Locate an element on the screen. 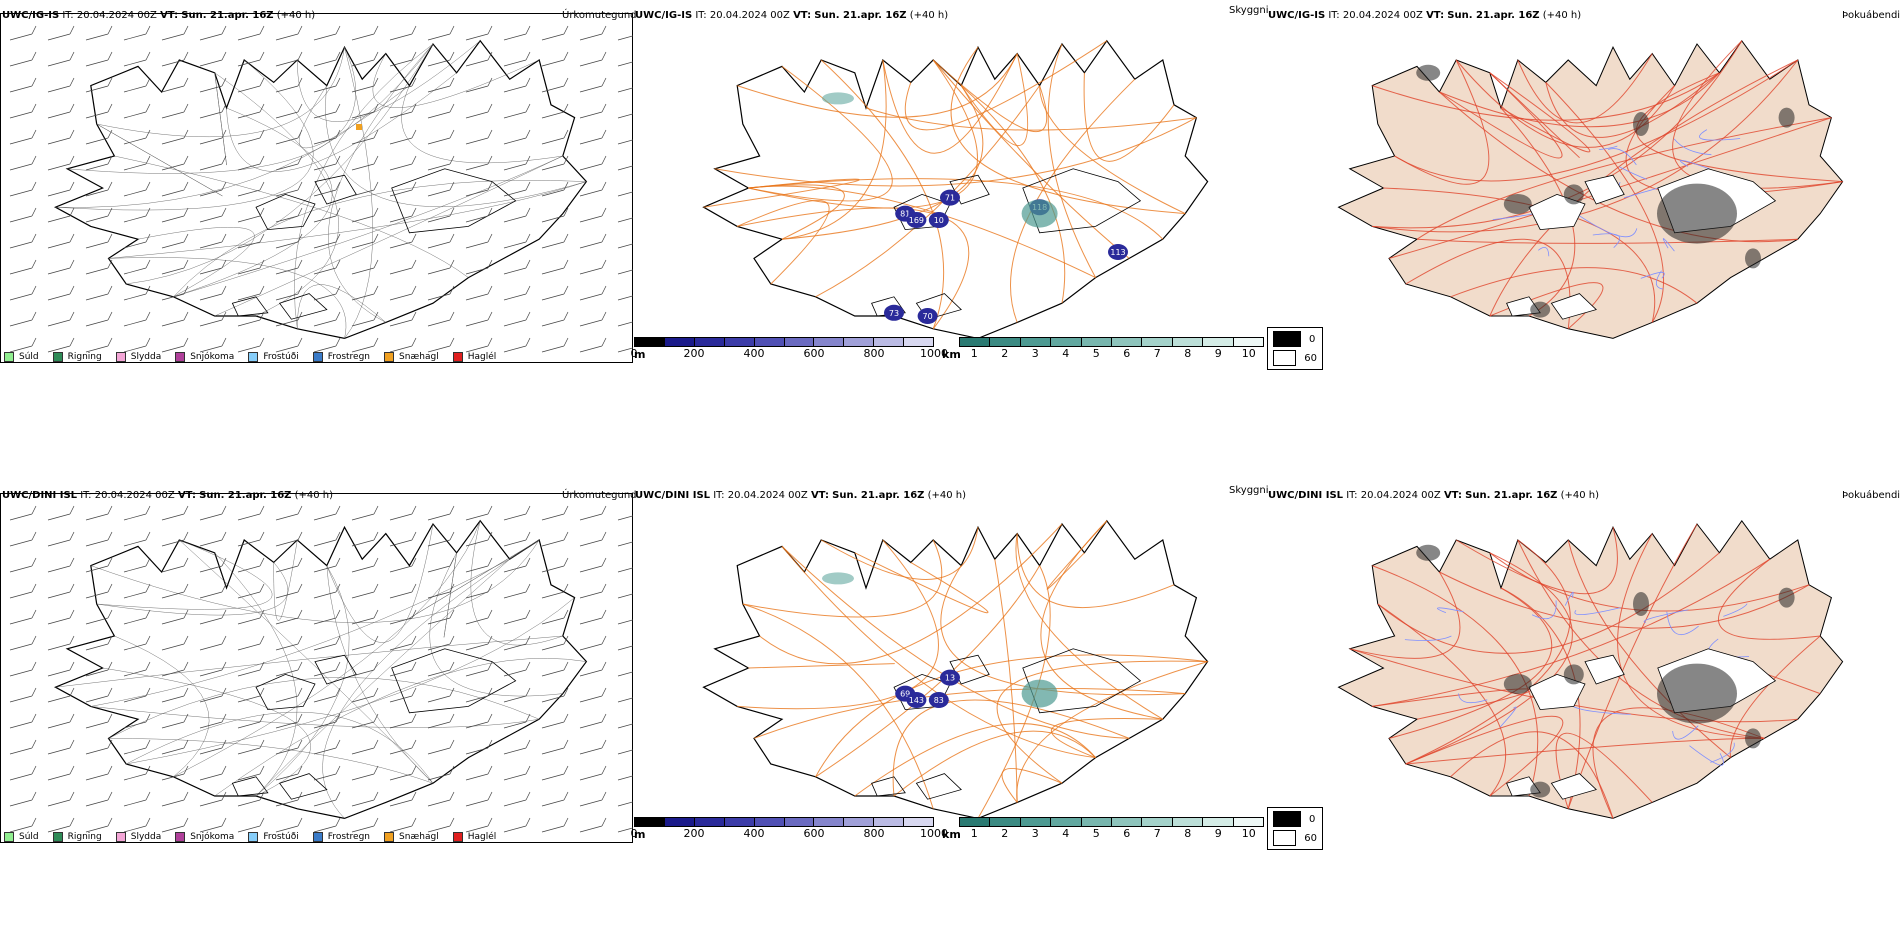 The height and width of the screenshot is (950, 1900). fog-key-row: 60 is located at coordinates (1295, 358).